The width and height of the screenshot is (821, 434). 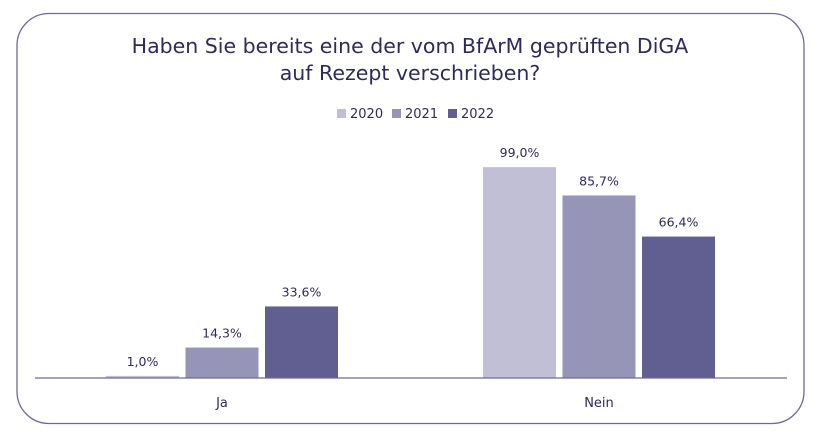 I want to click on data-label-nein-2020: 99,0%, so click(x=520, y=152).